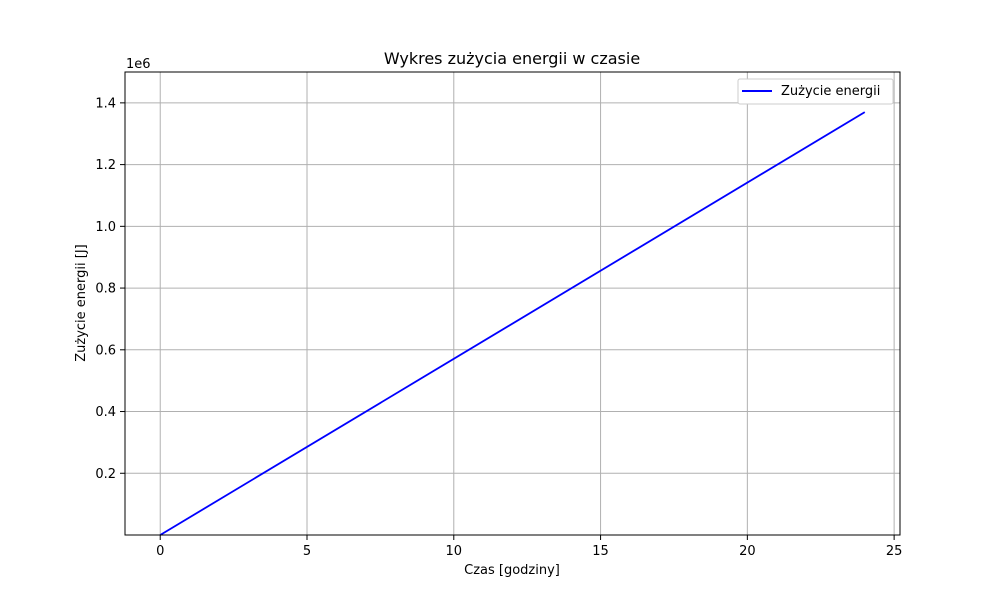 The image size is (1000, 600). I want to click on x-tick-label: 20, so click(747, 551).